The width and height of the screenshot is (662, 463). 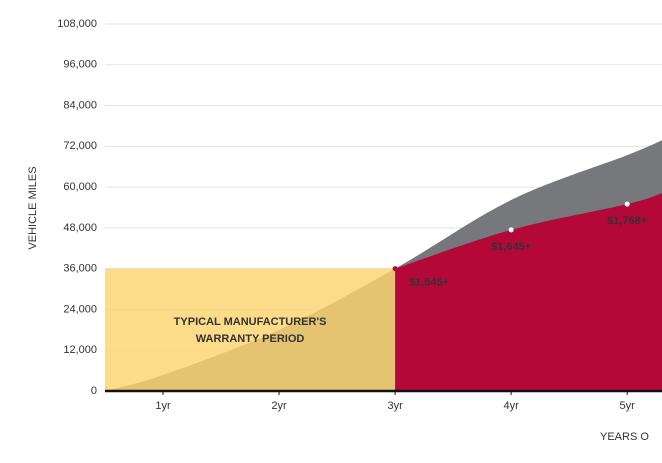 What do you see at coordinates (80, 187) in the screenshot?
I see `y-tick-label: 60,000` at bounding box center [80, 187].